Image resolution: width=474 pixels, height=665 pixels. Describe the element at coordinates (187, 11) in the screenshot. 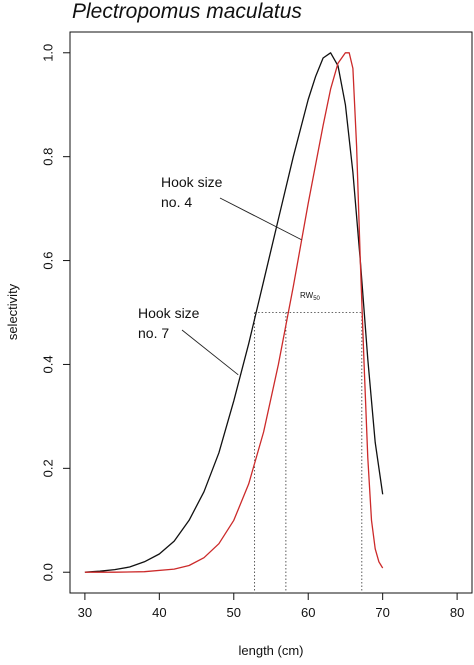

I see `chart-title: Plectropomus maculatus` at that location.